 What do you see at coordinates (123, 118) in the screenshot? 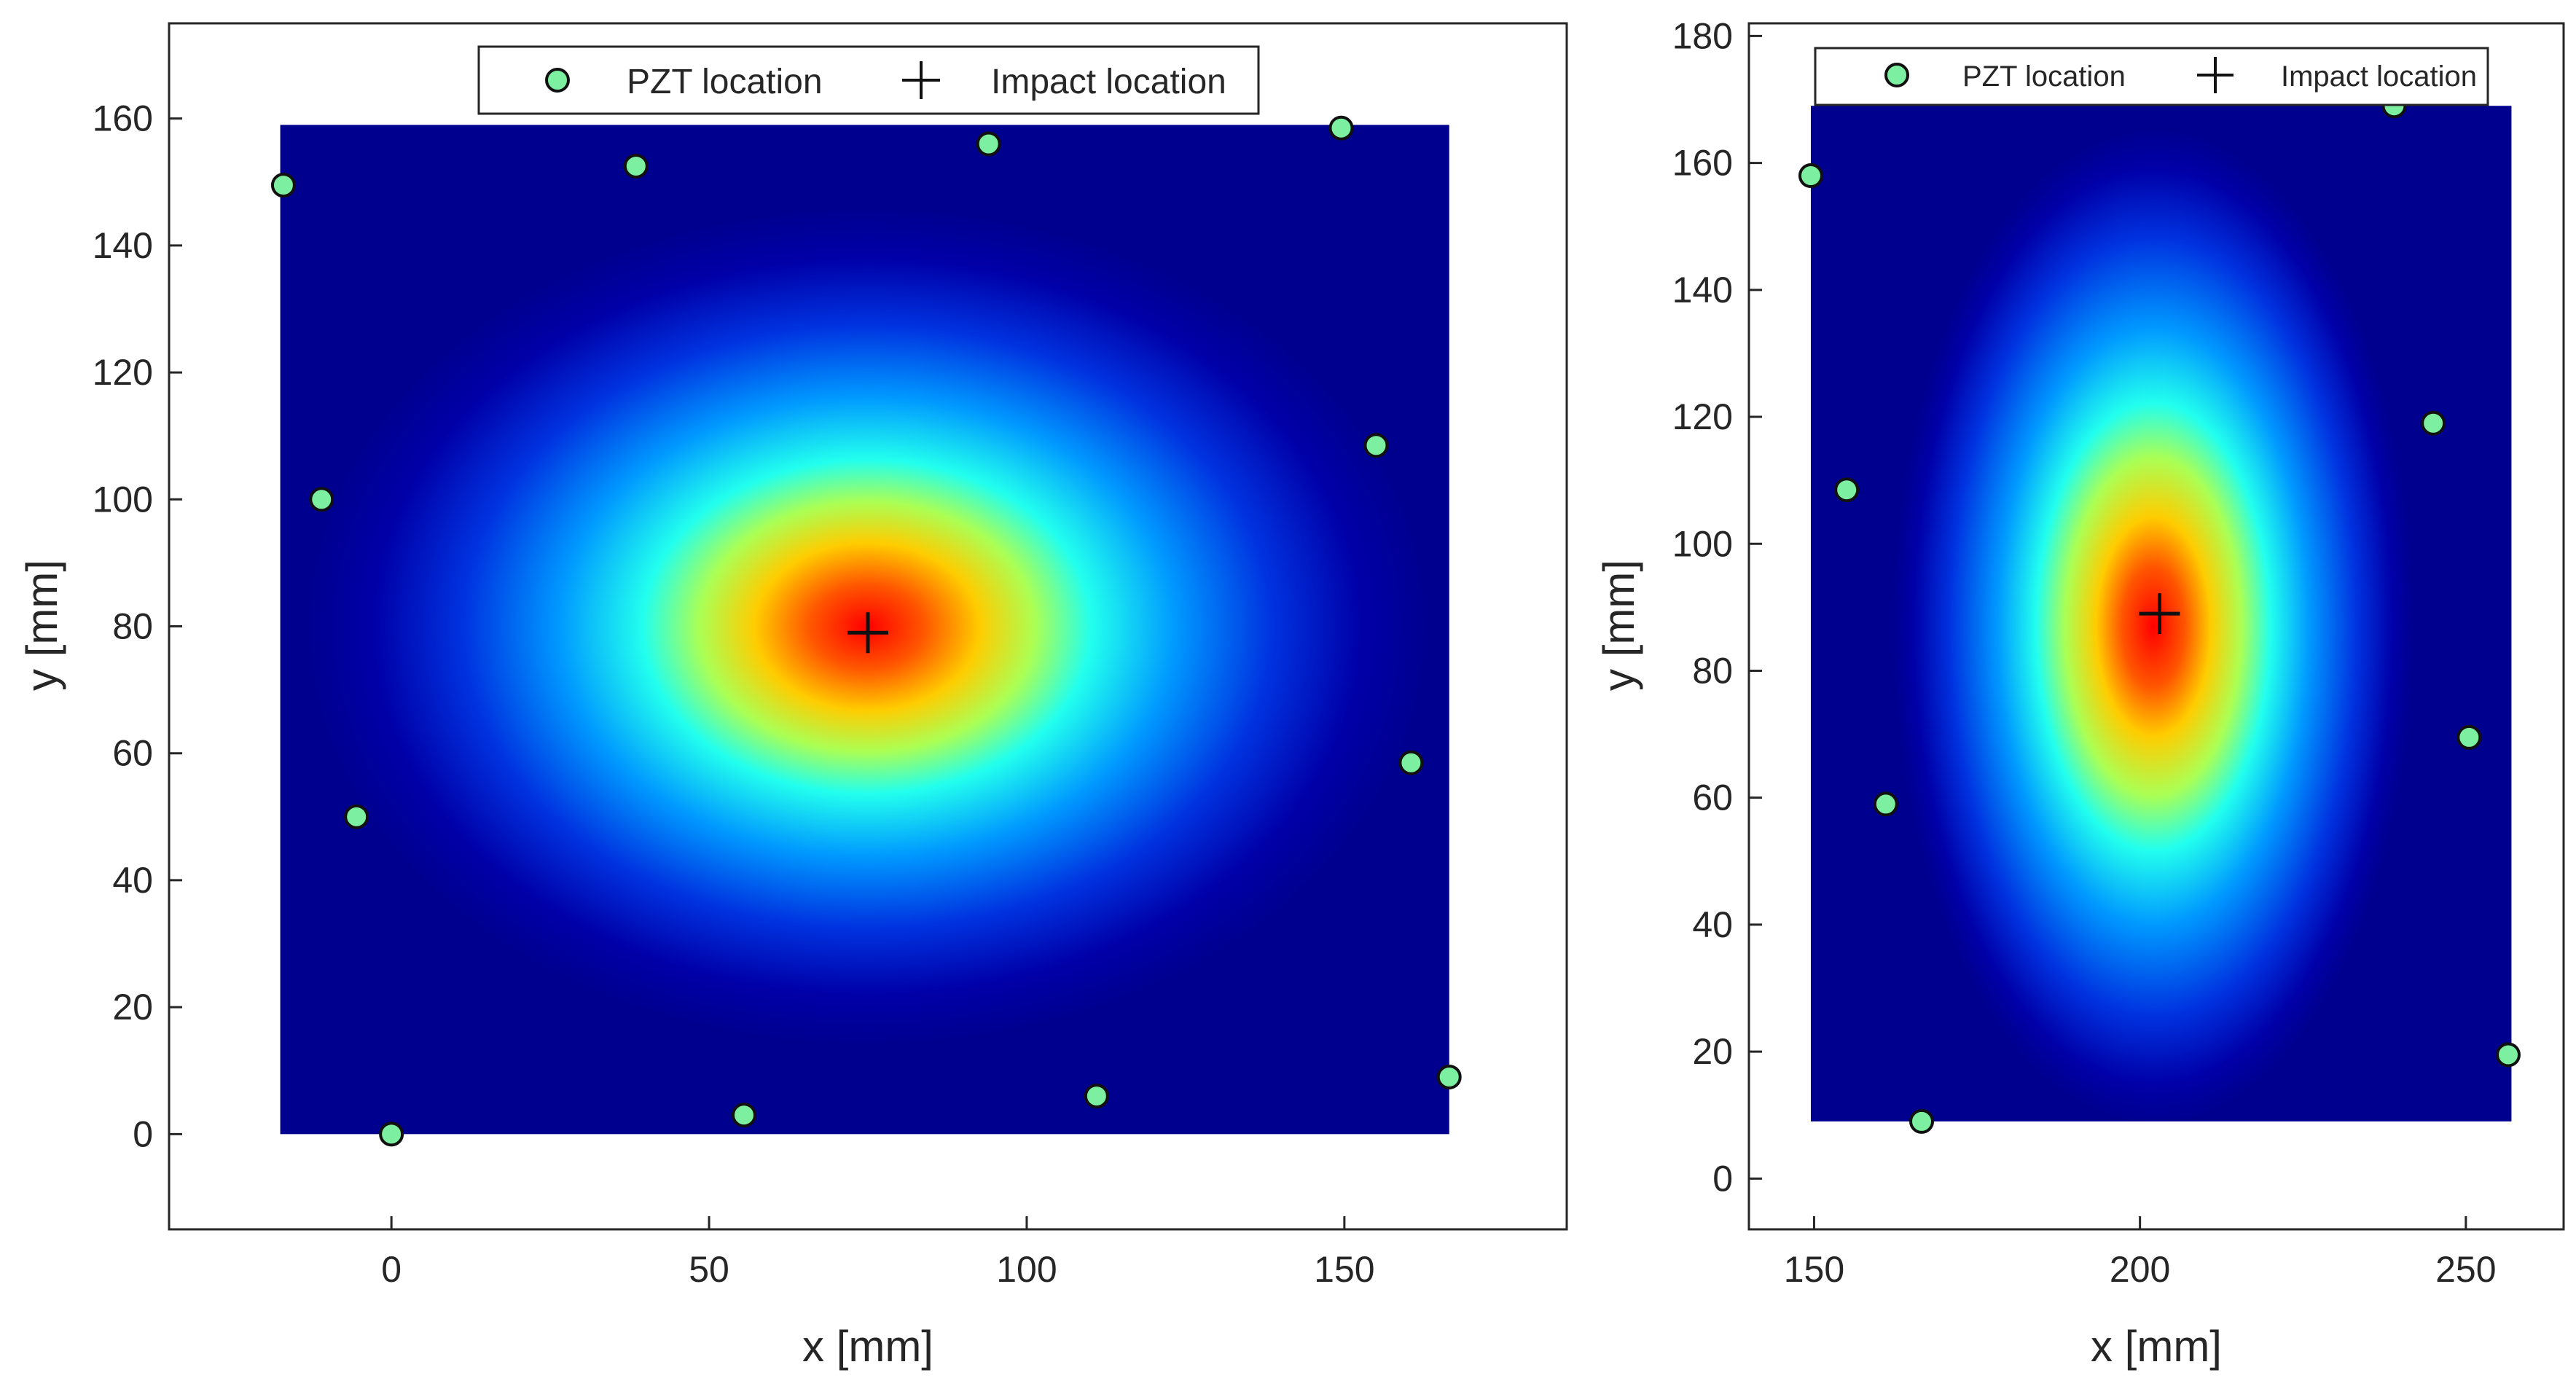
I see `left-y-tick-label: 160` at bounding box center [123, 118].